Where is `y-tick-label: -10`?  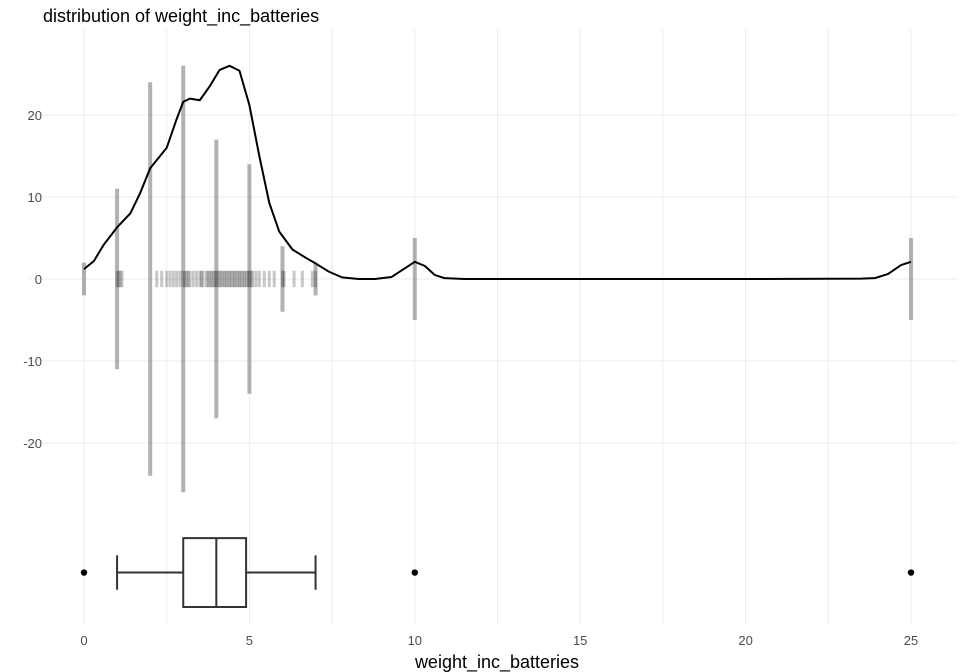 y-tick-label: -10 is located at coordinates (32, 361).